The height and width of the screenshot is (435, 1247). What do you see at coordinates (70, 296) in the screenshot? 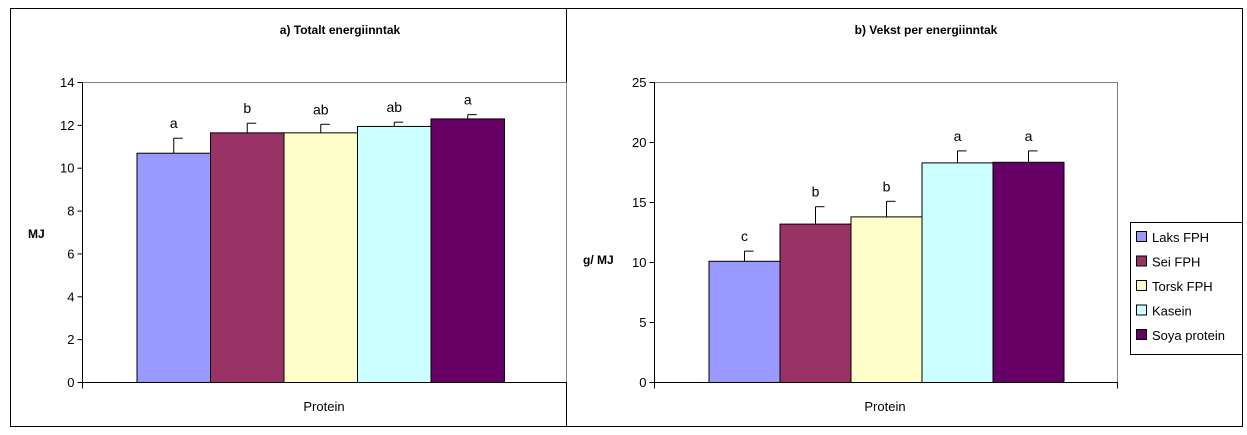
I see `chart-a-ytick-label: 4` at bounding box center [70, 296].